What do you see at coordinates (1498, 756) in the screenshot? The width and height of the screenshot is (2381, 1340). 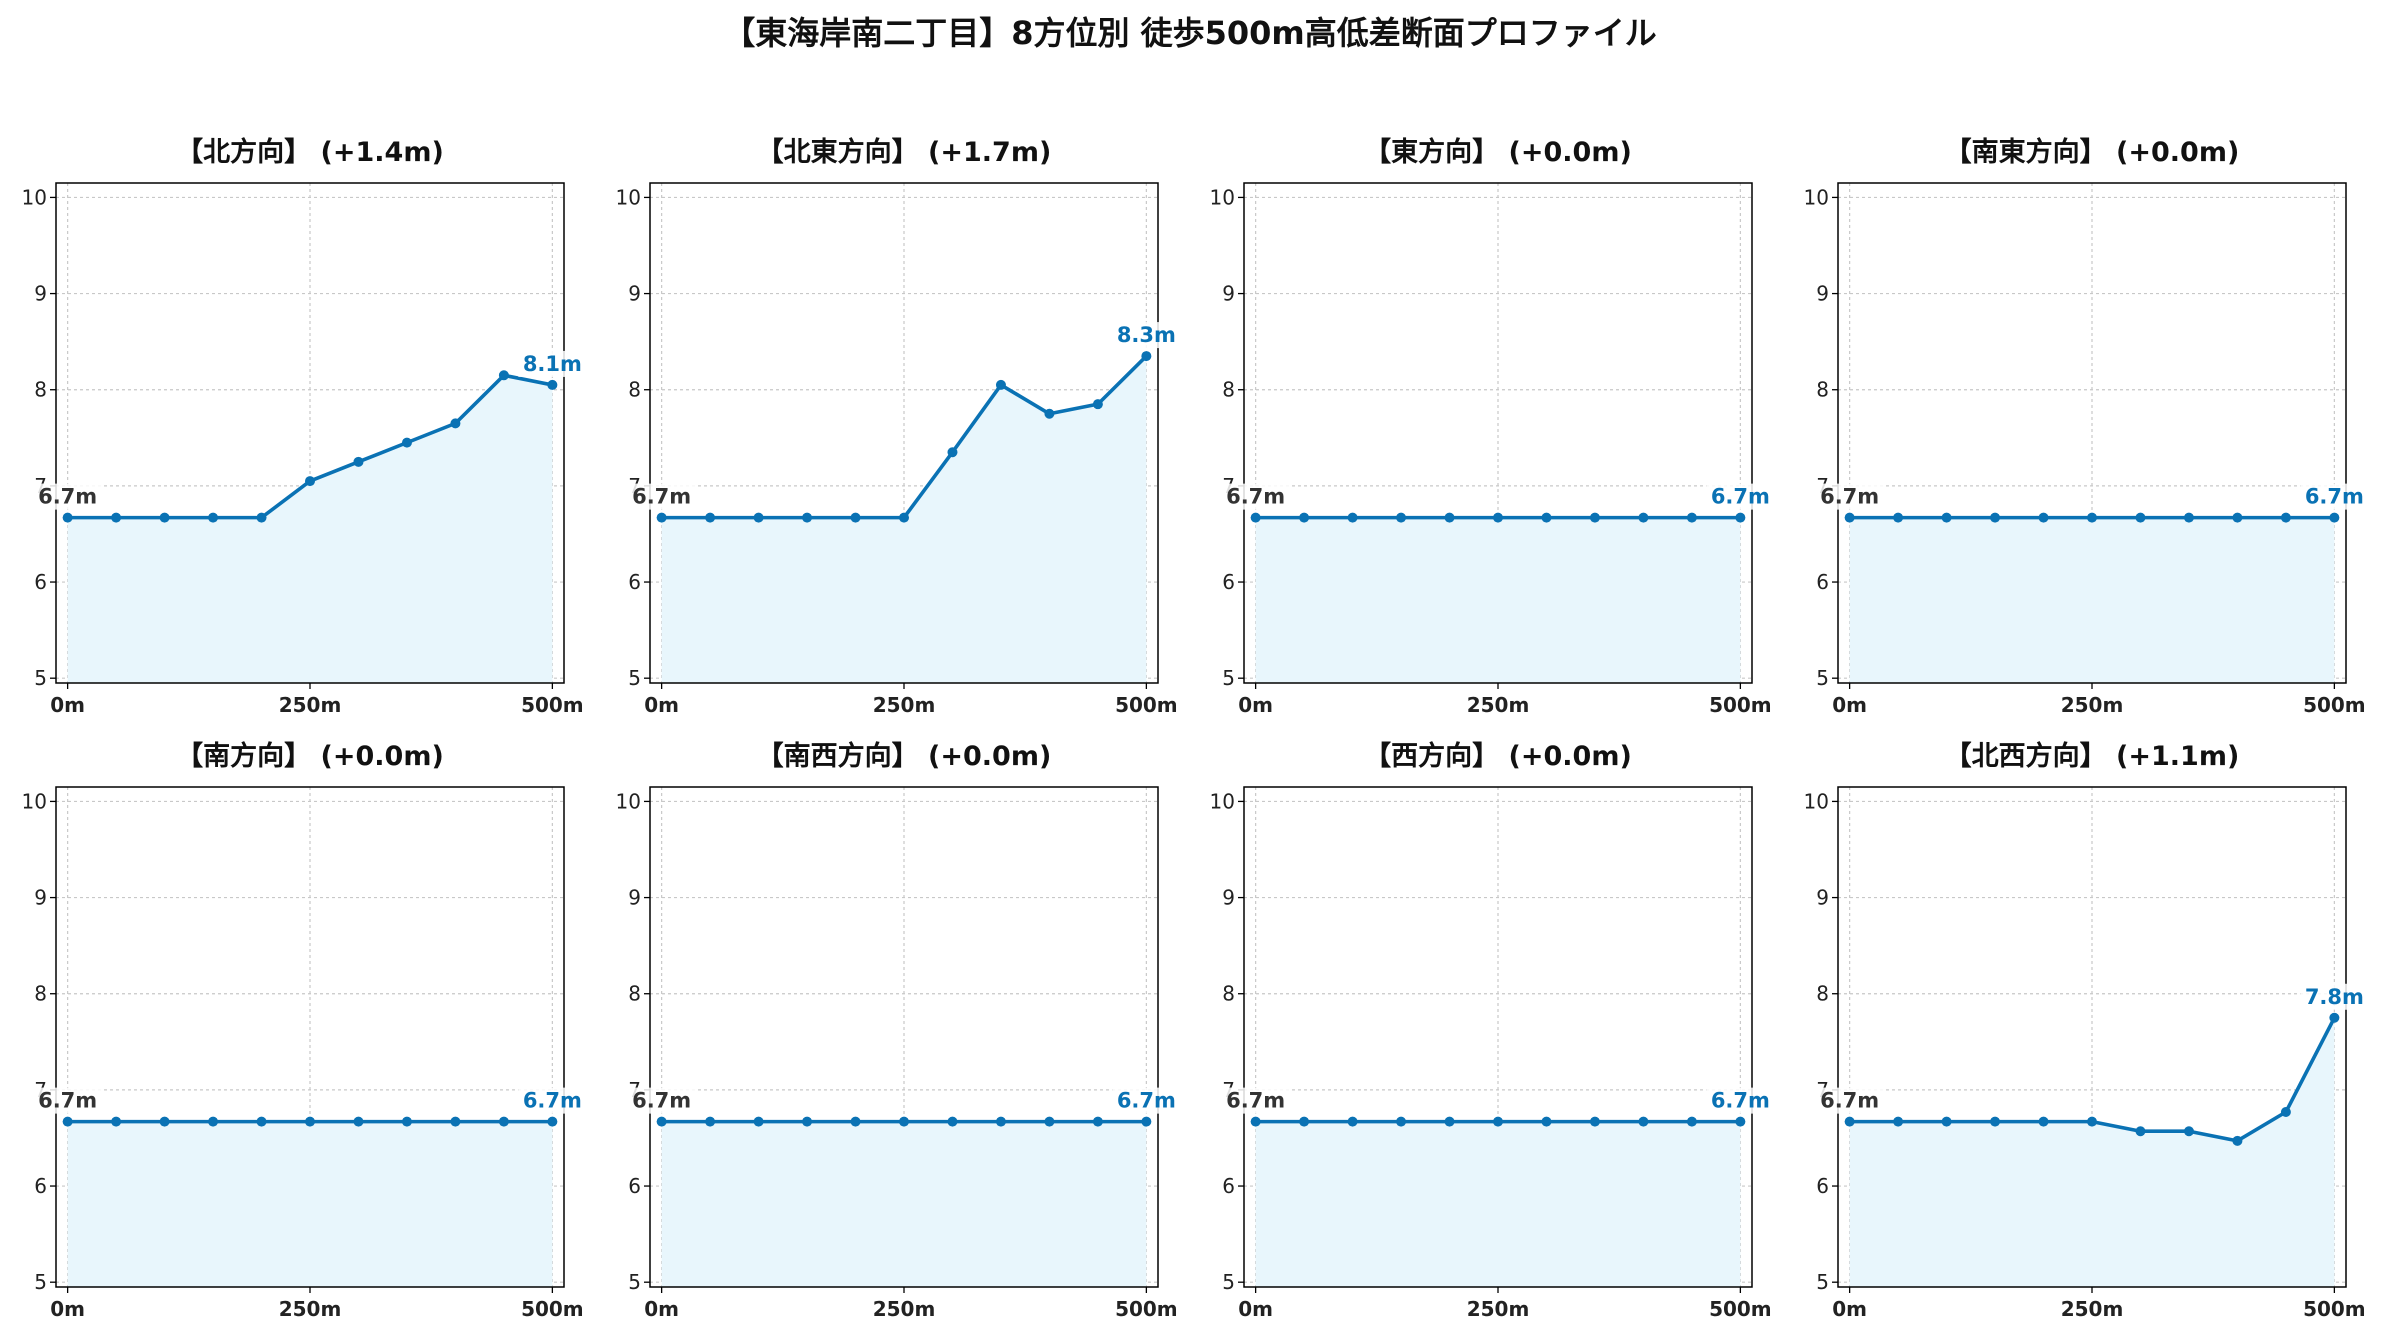 I see `panel-title: 【西方向】 (+0.0m)` at bounding box center [1498, 756].